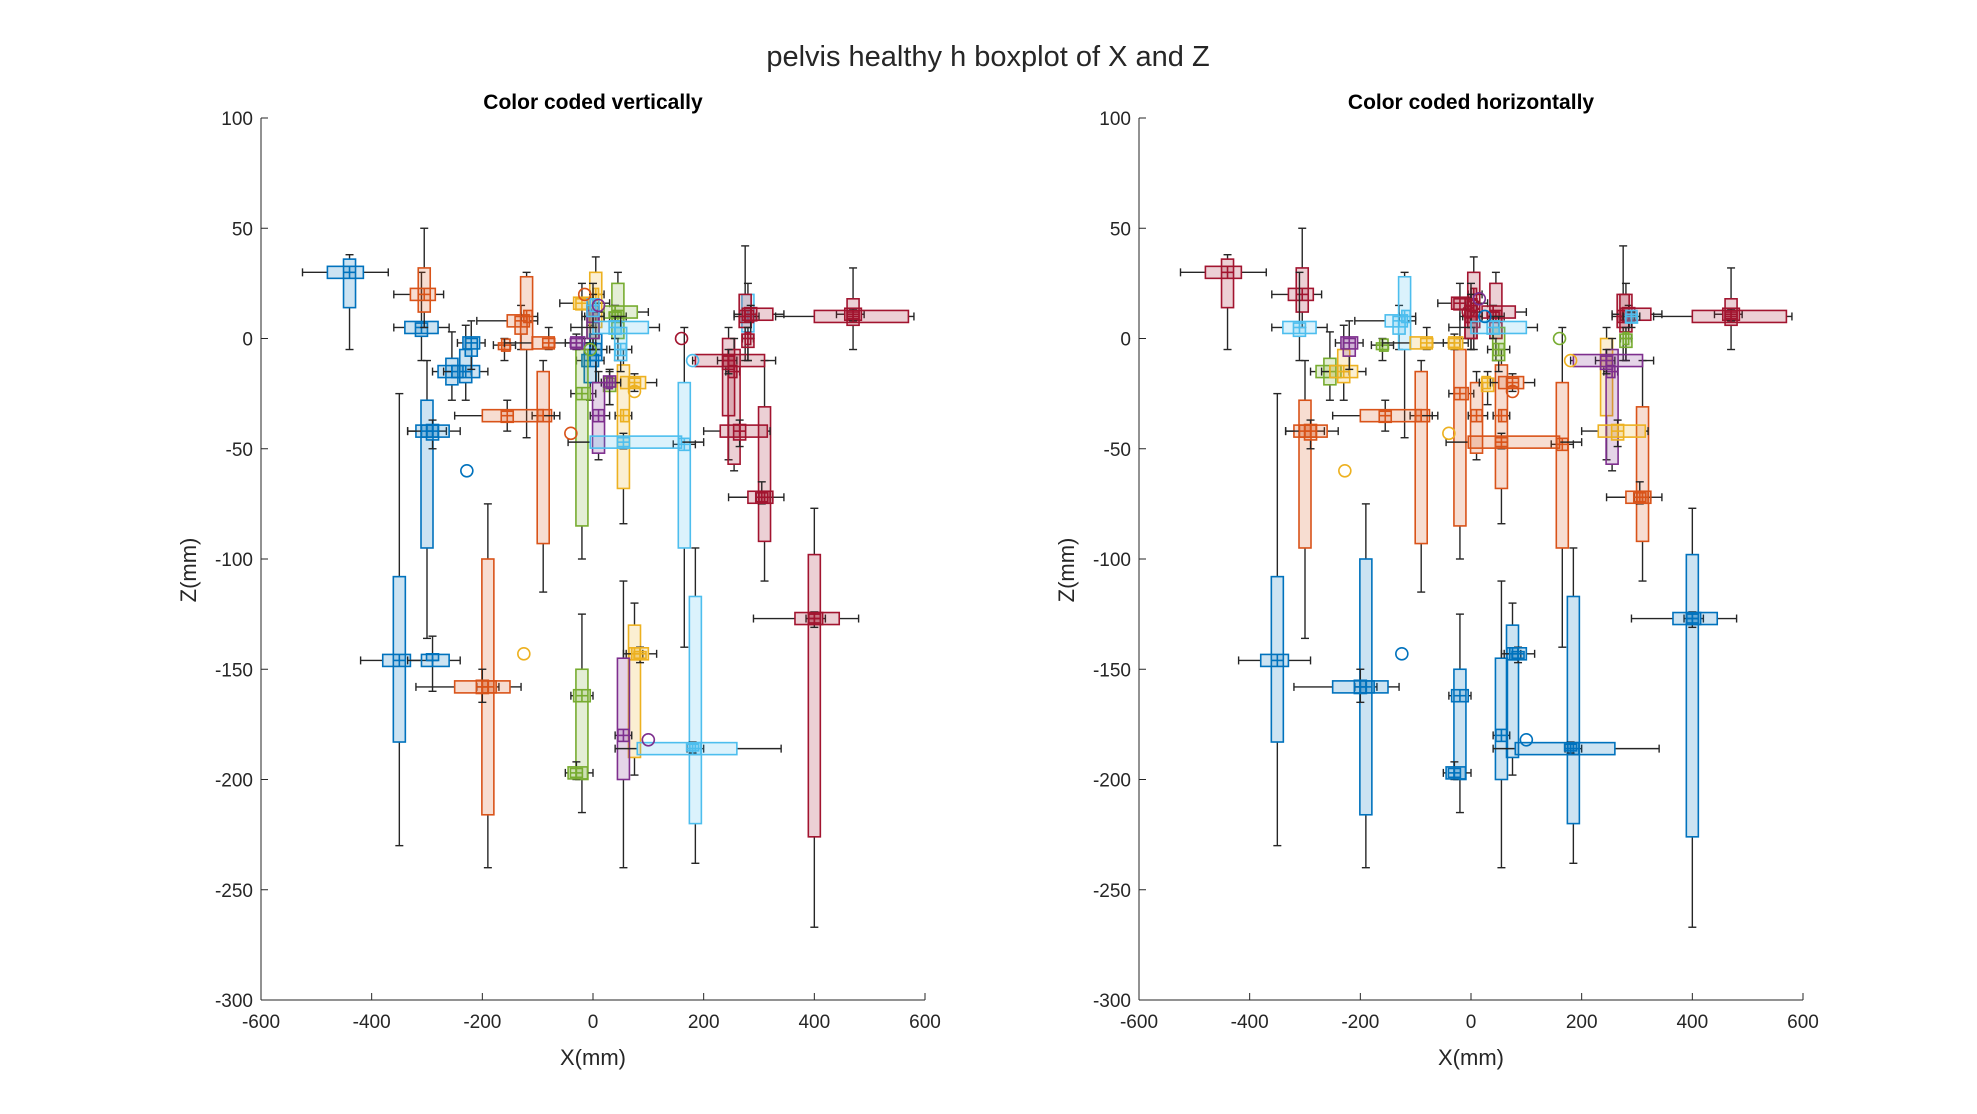 The image size is (1977, 1114). I want to click on left-y-axis-label: Z(mm), so click(188, 570).